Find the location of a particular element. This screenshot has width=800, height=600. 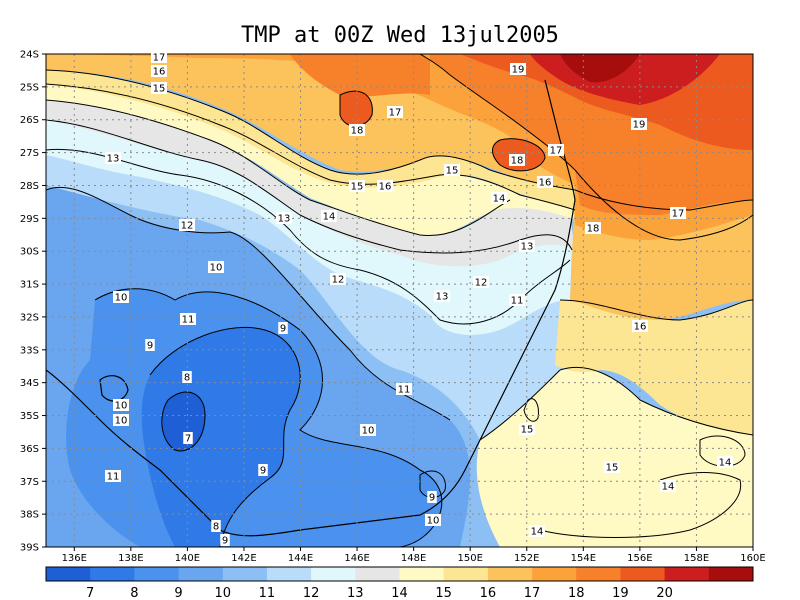

svg-text: 8 is located at coordinates (216, 527).